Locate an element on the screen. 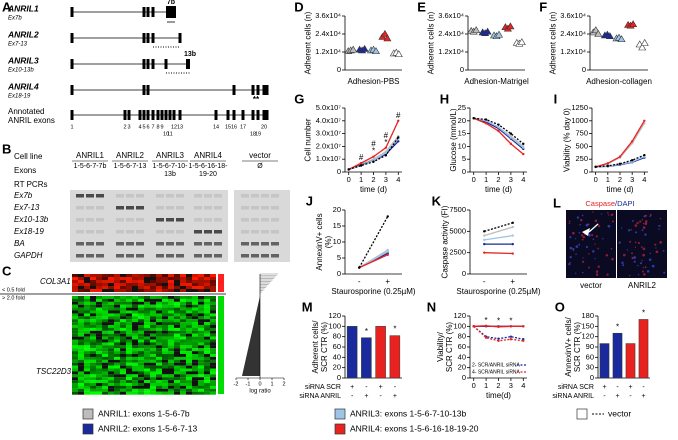 The height and width of the screenshot is (440, 678). exon-number: 18 is located at coordinates (253, 134).